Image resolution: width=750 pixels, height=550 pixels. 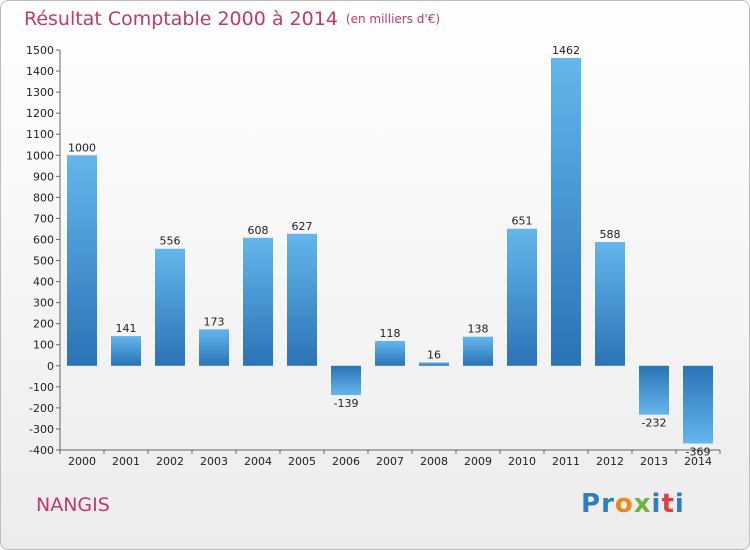 What do you see at coordinates (50, 366) in the screenshot?
I see `y-tick-label: 0` at bounding box center [50, 366].